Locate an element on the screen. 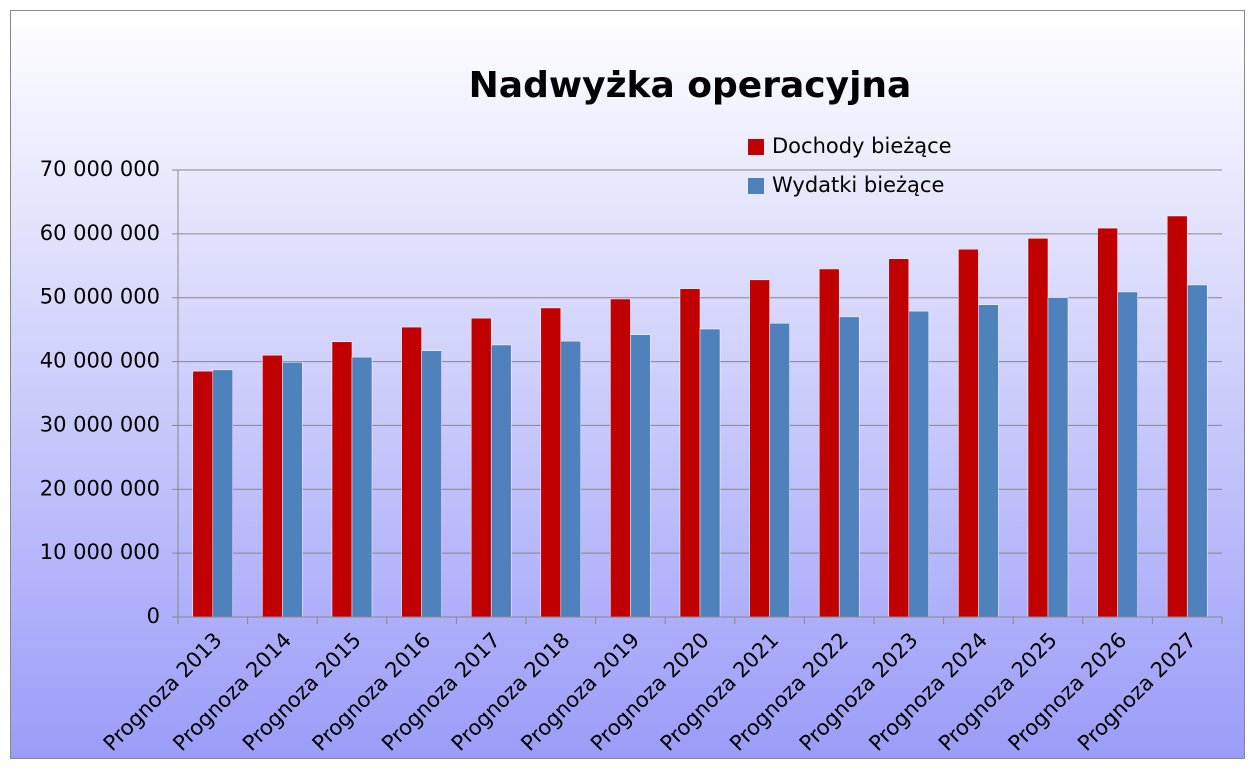  y-tick-label: 30 000 000 is located at coordinates (100, 424).